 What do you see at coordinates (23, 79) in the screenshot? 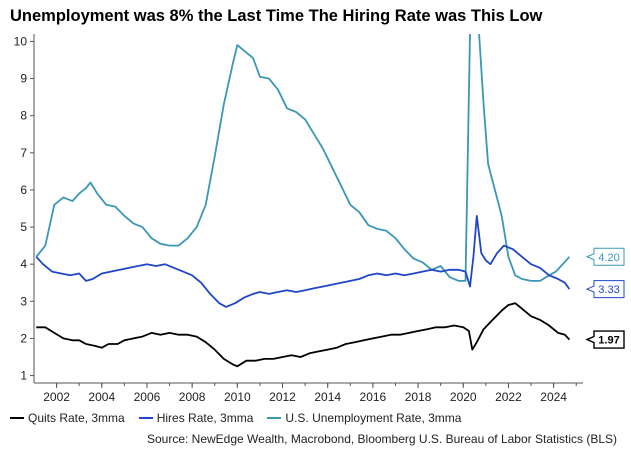
I see `y-tick-label: 9` at bounding box center [23, 79].